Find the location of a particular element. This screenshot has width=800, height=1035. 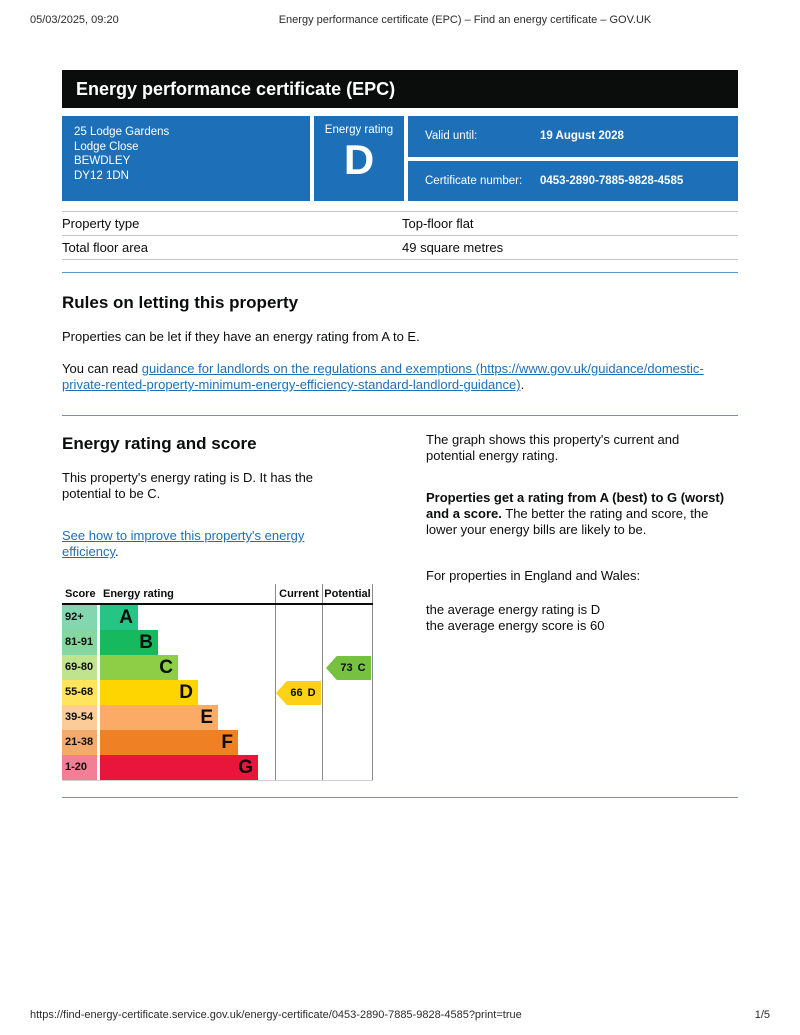

table-row: Property type Top-floor flat is located at coordinates (400, 224).